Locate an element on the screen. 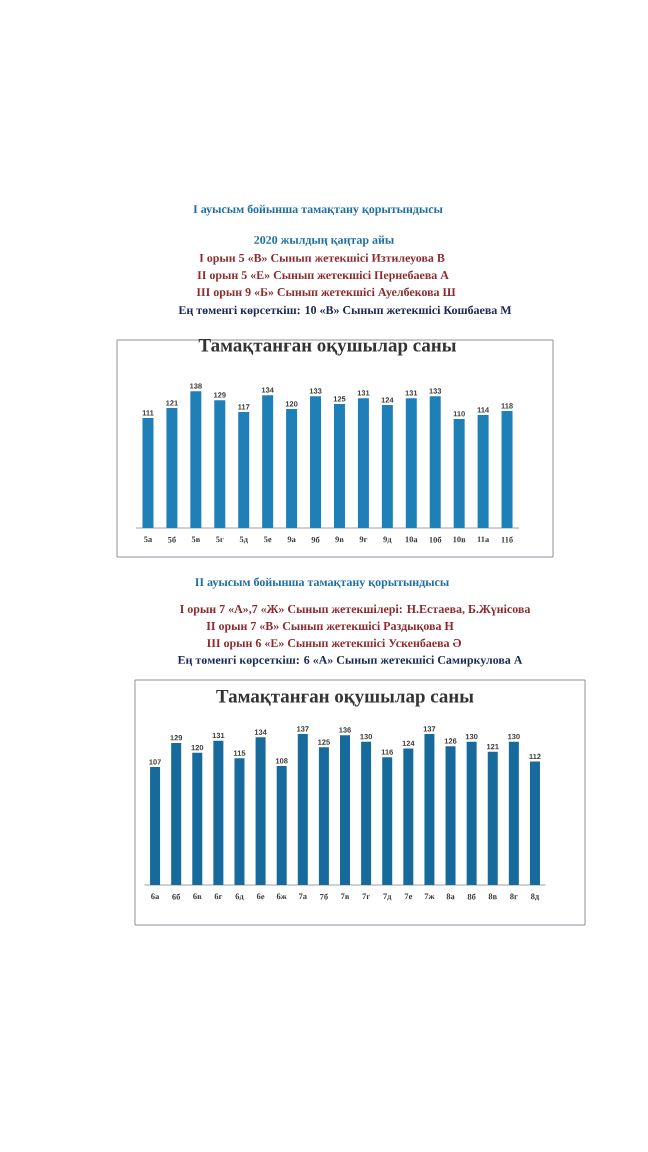 This screenshot has width=648, height=1152. x-tick-label: 7е is located at coordinates (408, 896).